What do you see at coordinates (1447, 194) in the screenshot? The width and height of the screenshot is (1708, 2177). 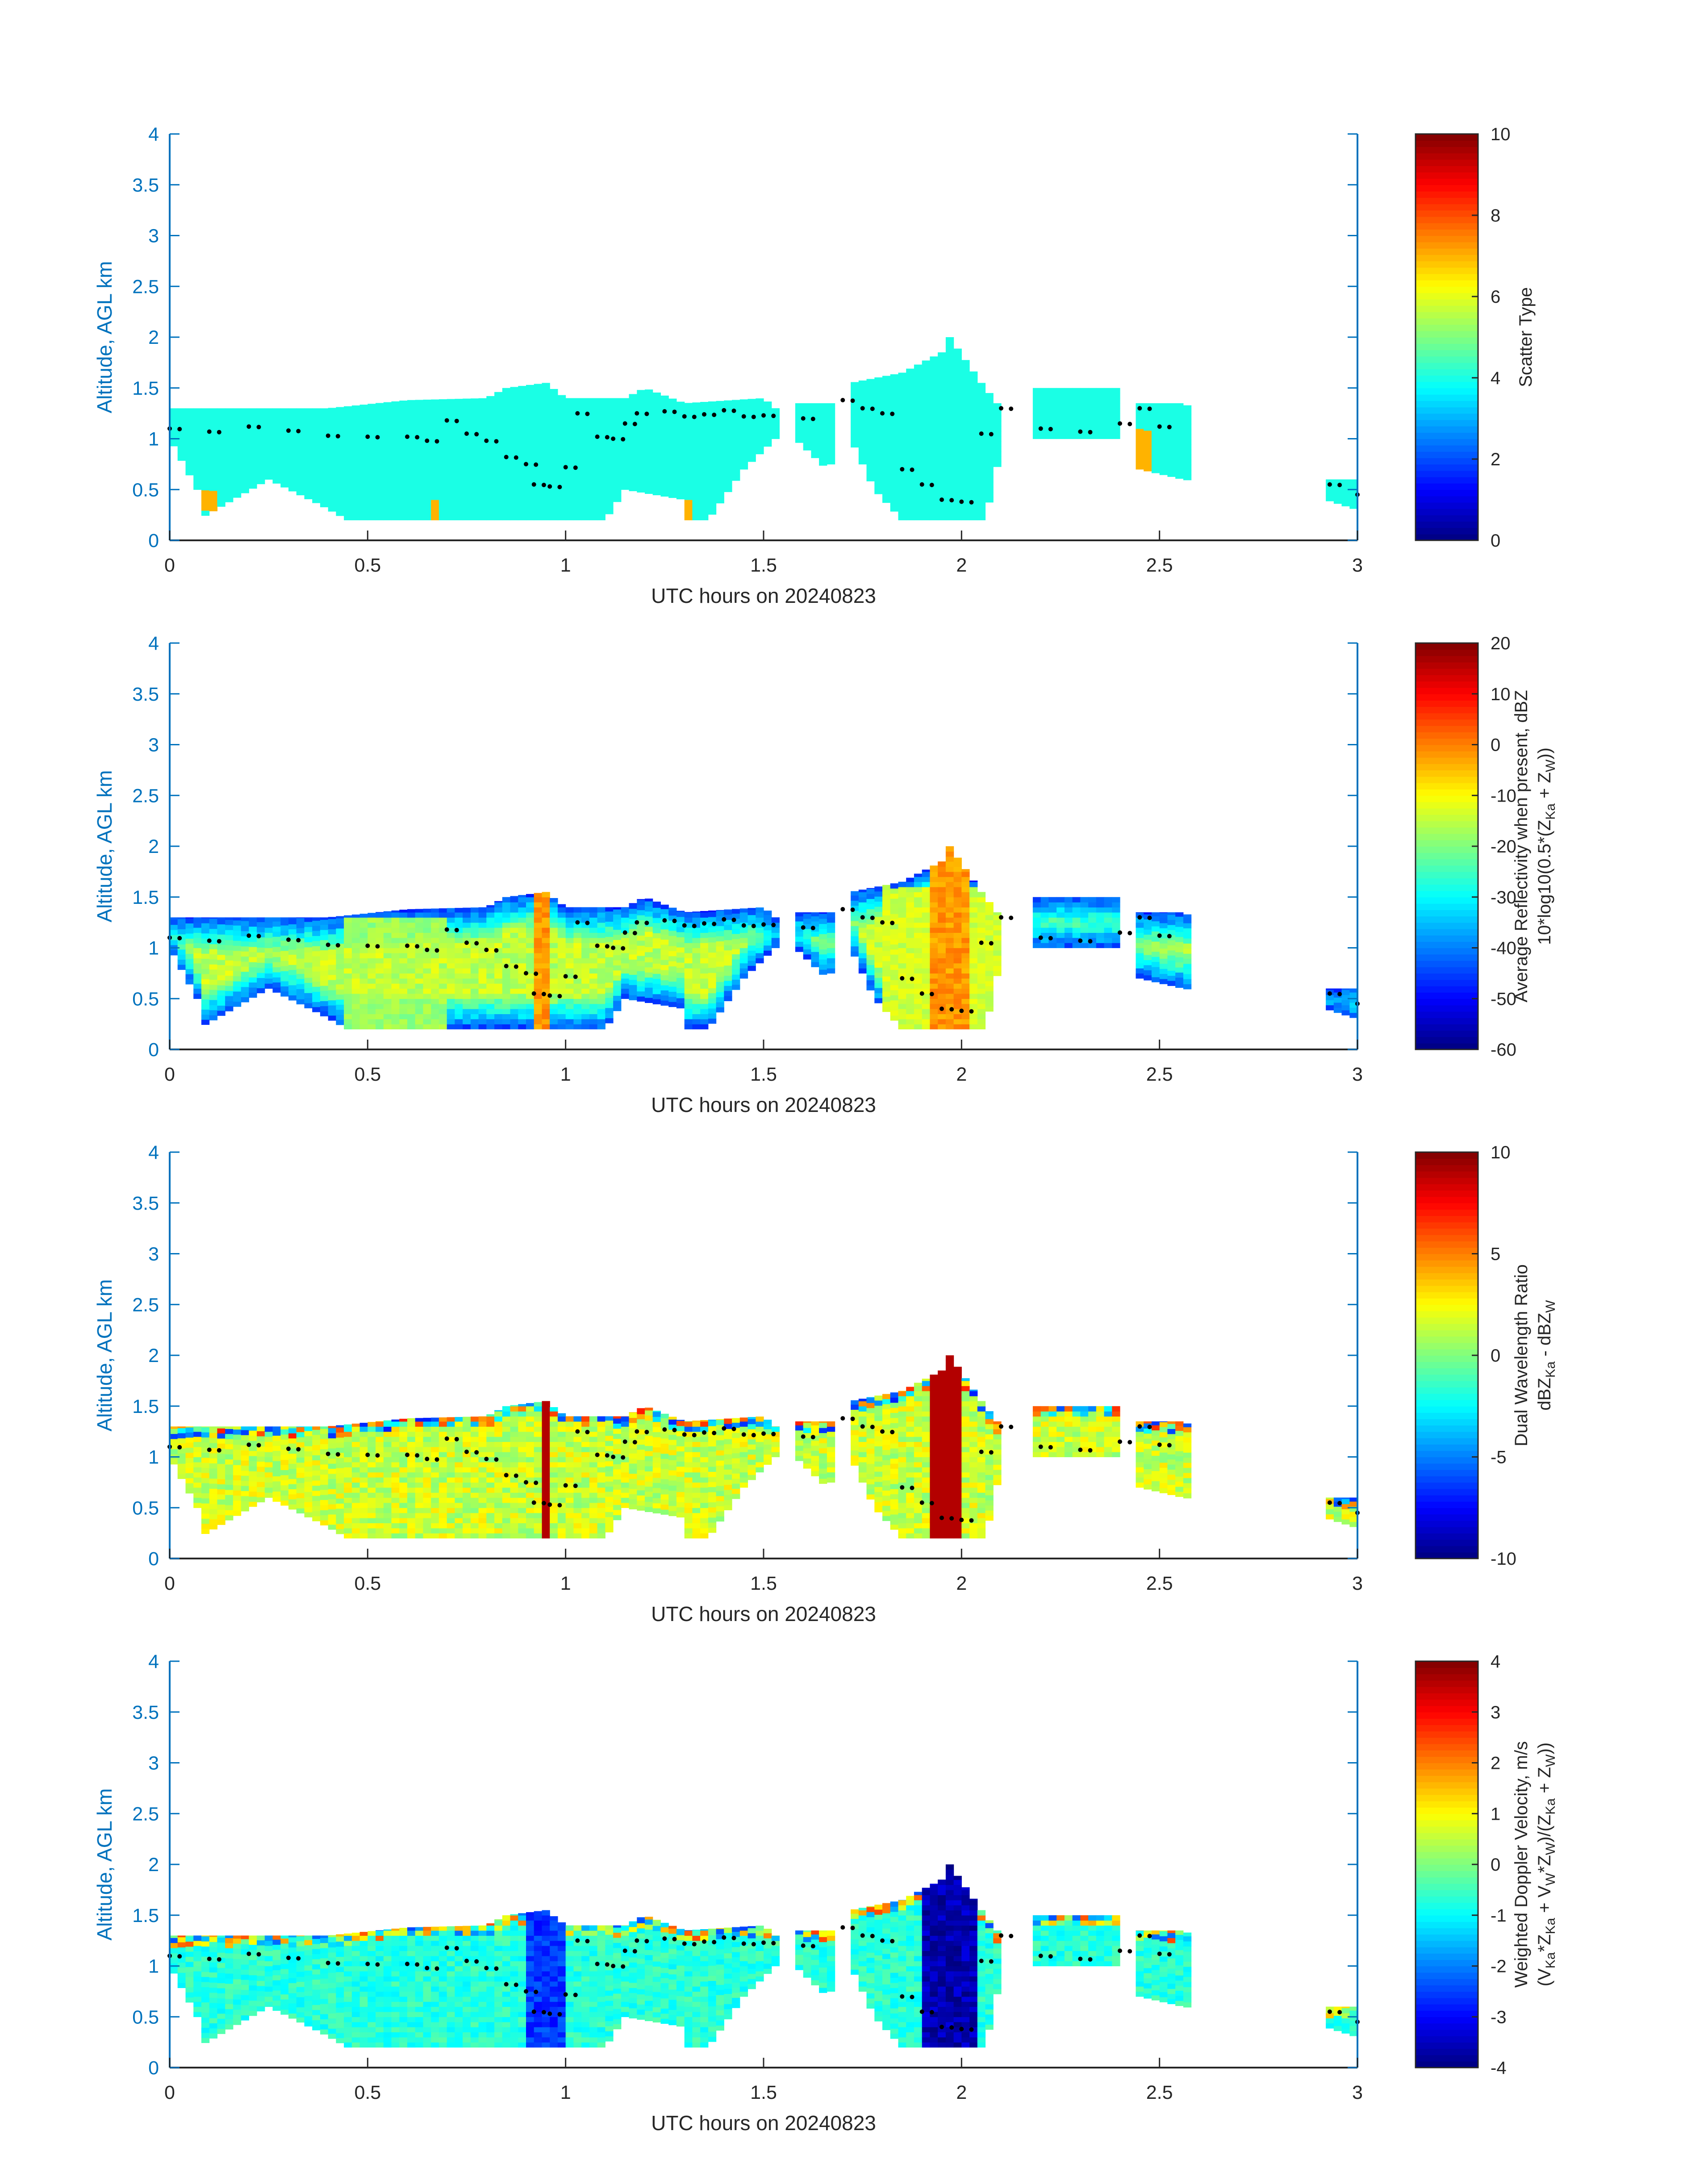 I see `colorbar-step` at bounding box center [1447, 194].